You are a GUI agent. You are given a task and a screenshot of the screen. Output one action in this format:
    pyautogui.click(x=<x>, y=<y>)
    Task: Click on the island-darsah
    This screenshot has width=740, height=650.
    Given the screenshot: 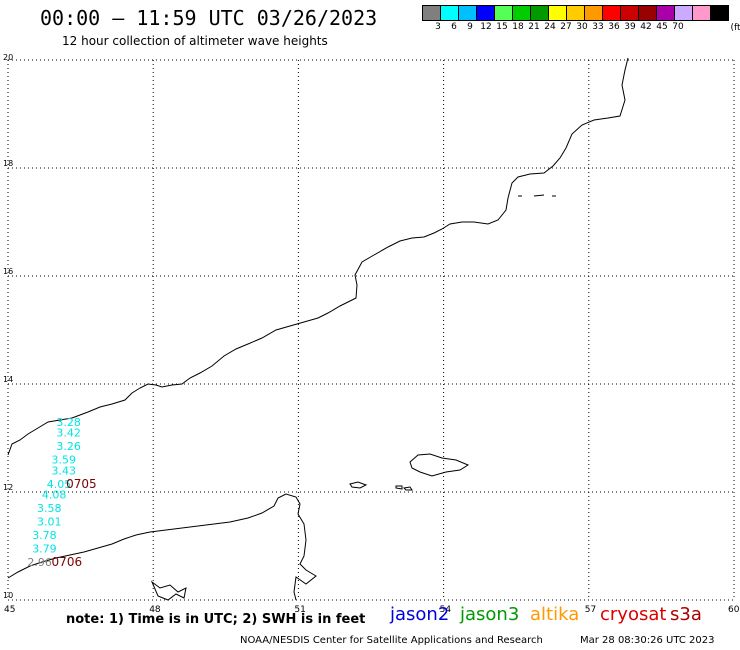 What is the action you would take?
    pyautogui.click(x=407, y=488)
    